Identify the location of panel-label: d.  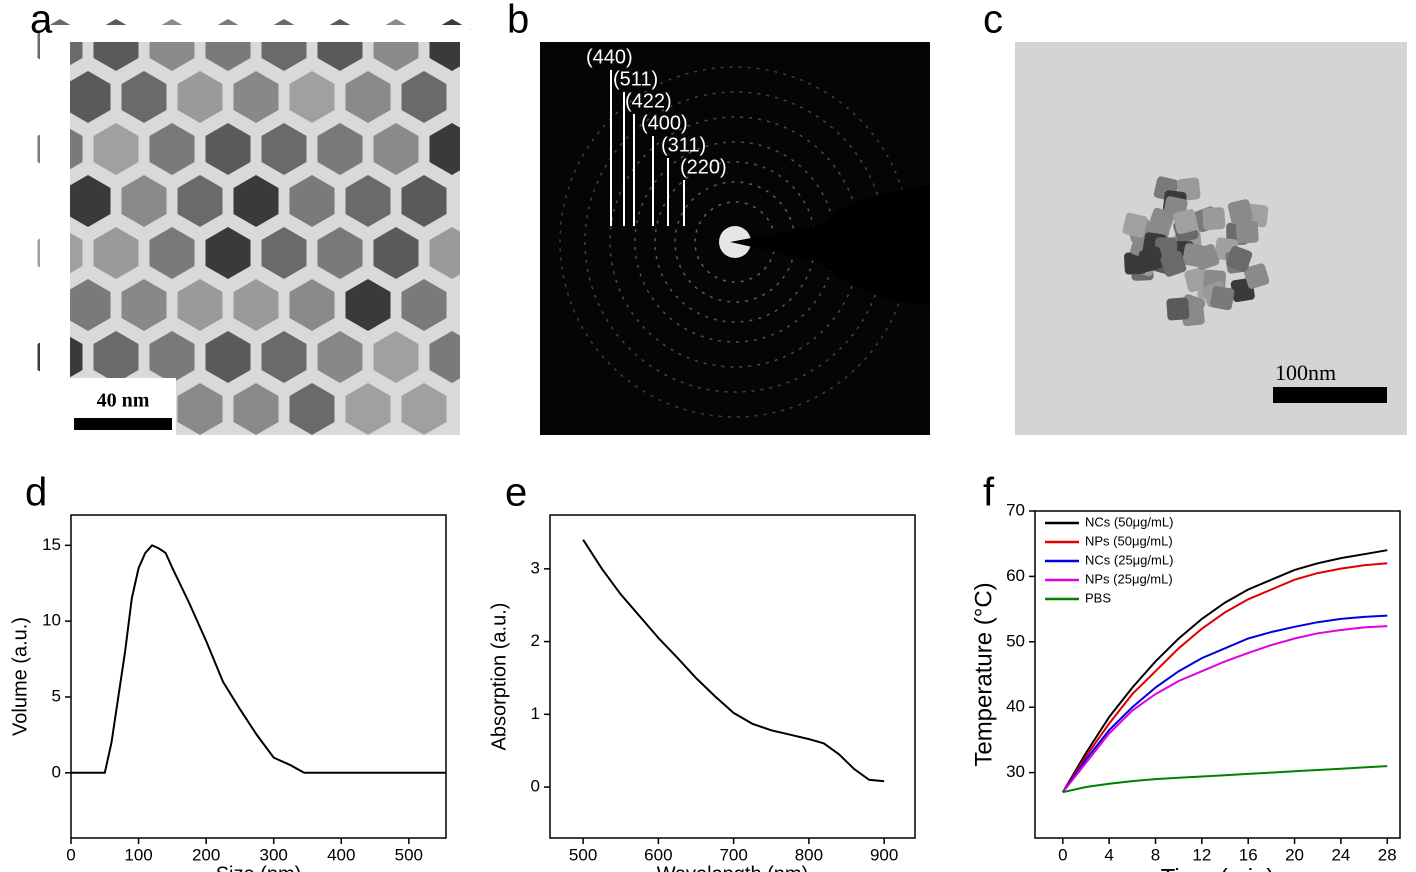
(36, 493).